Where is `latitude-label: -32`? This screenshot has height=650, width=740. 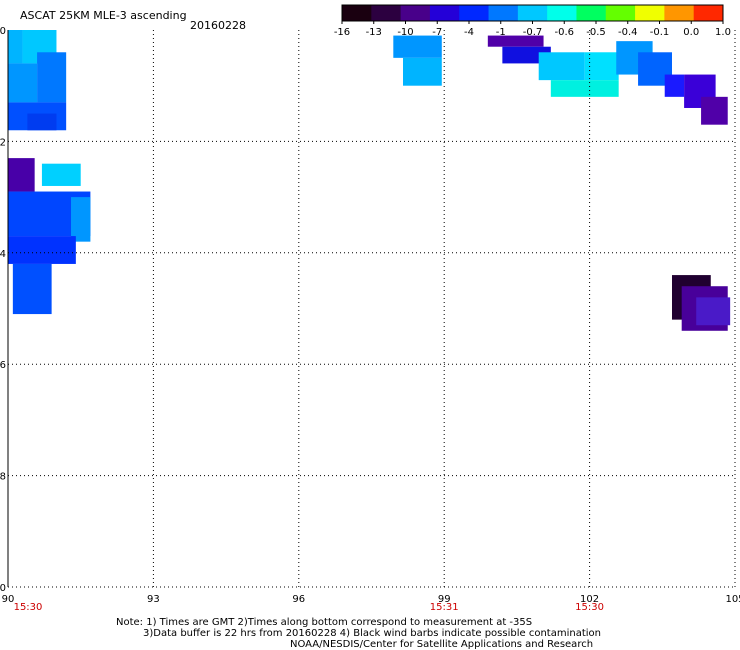 latitude-label: -32 is located at coordinates (3, 142).